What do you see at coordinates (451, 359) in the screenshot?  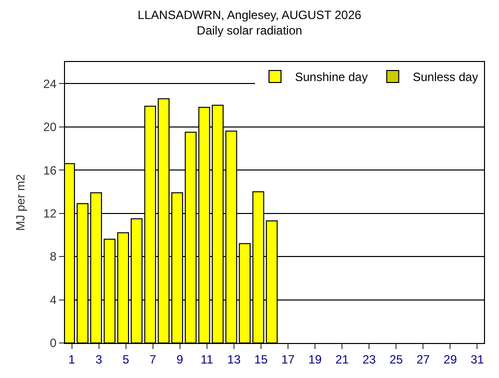 I see `x-tick-label: 29` at bounding box center [451, 359].